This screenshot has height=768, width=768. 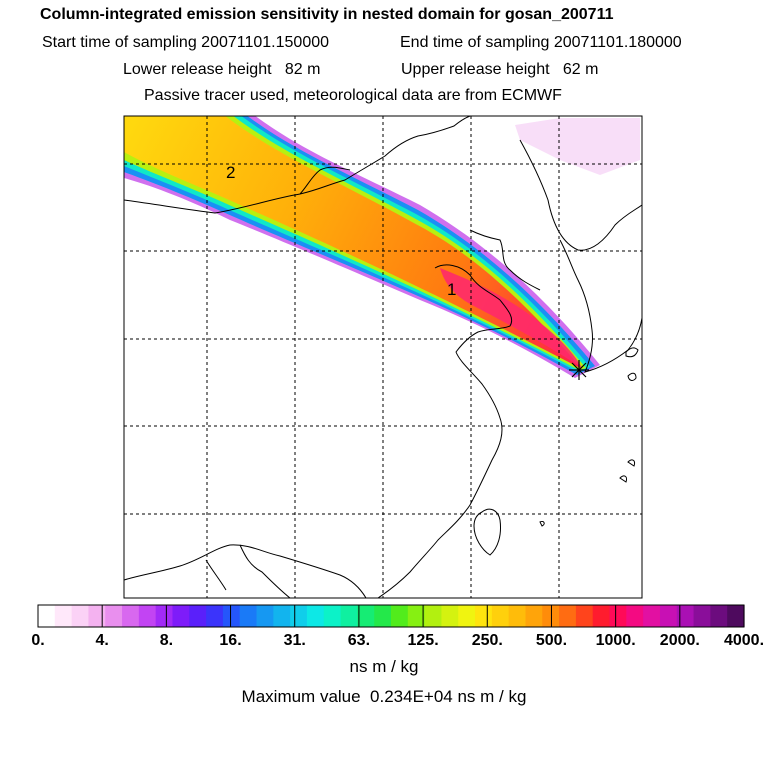 I want to click on colorbar-tick-label: 1000., so click(x=615, y=640).